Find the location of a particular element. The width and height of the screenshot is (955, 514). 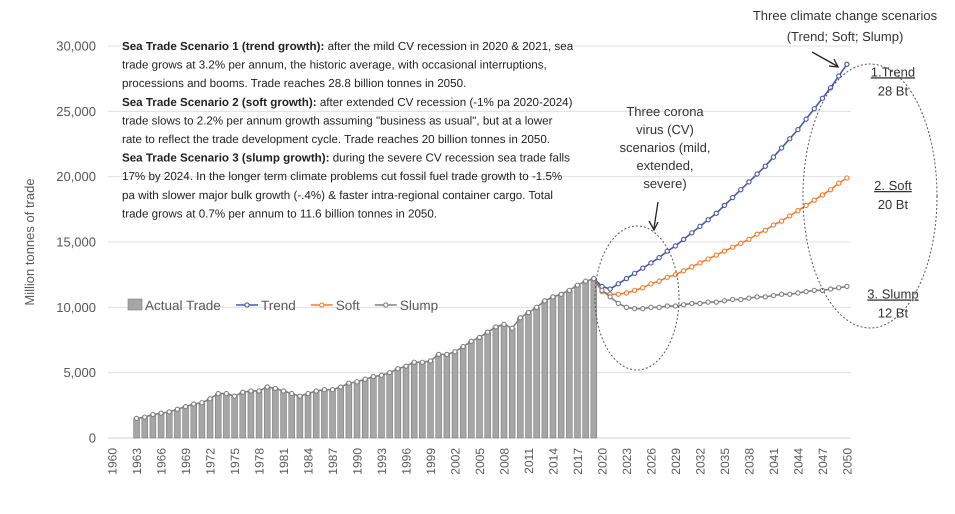

x-tick-label: 1978 is located at coordinates (259, 461).